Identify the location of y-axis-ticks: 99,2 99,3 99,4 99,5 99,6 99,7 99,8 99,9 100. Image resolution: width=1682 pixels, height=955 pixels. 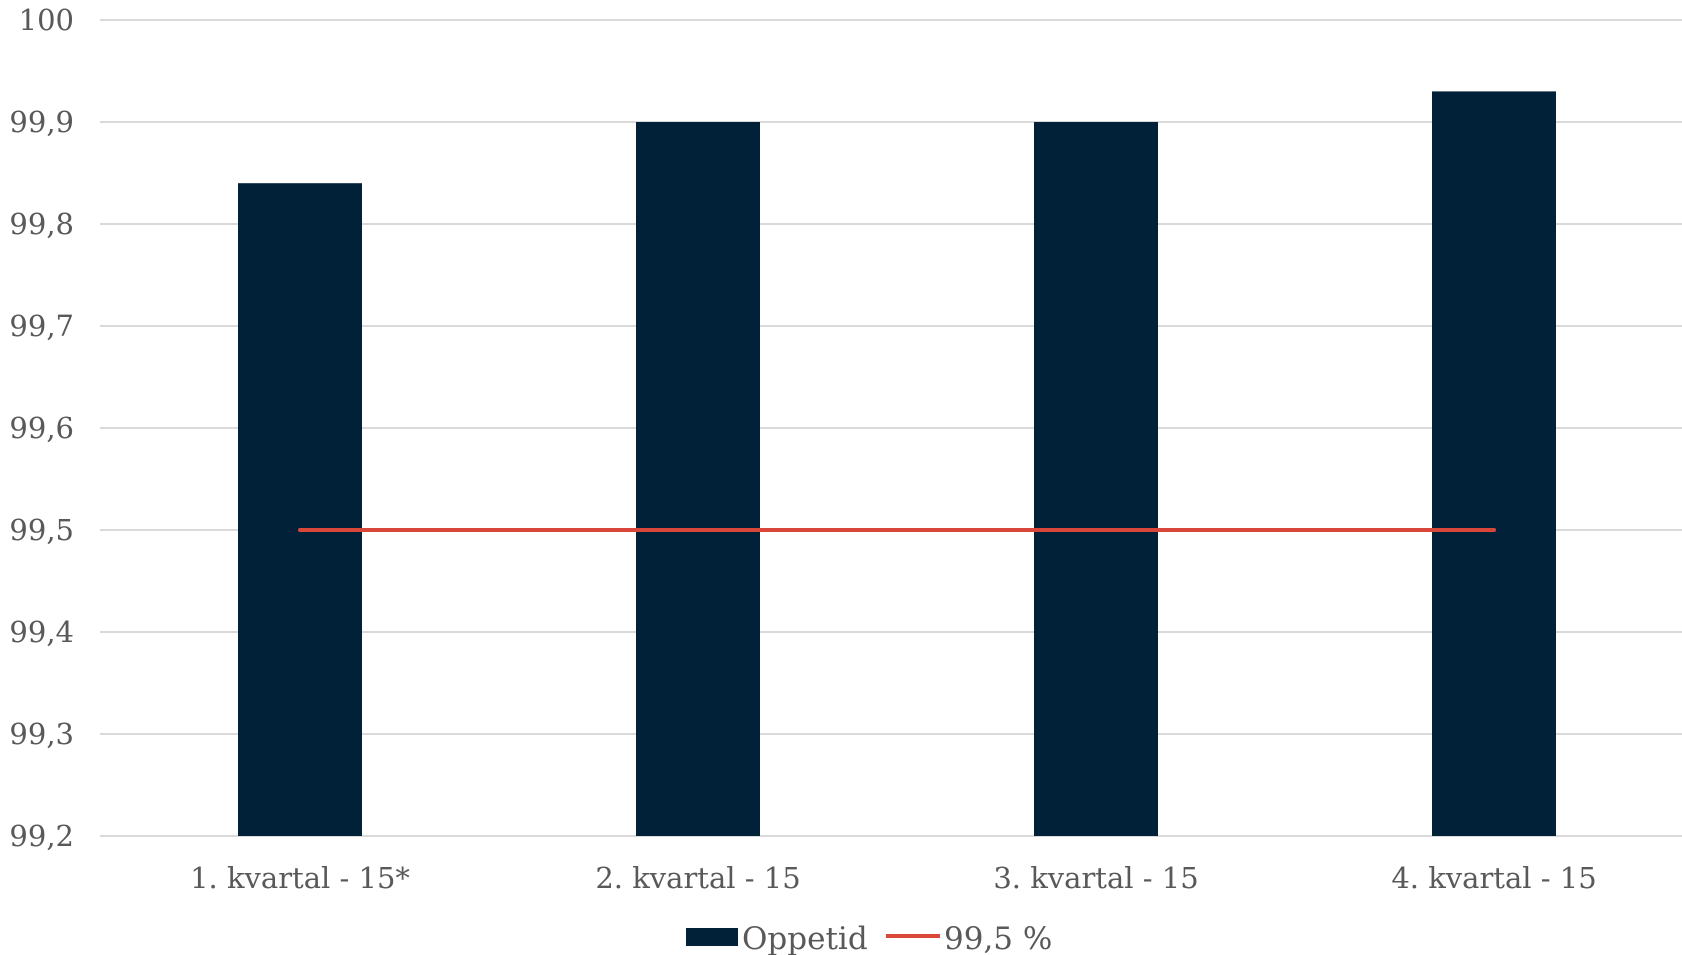
(41, 428).